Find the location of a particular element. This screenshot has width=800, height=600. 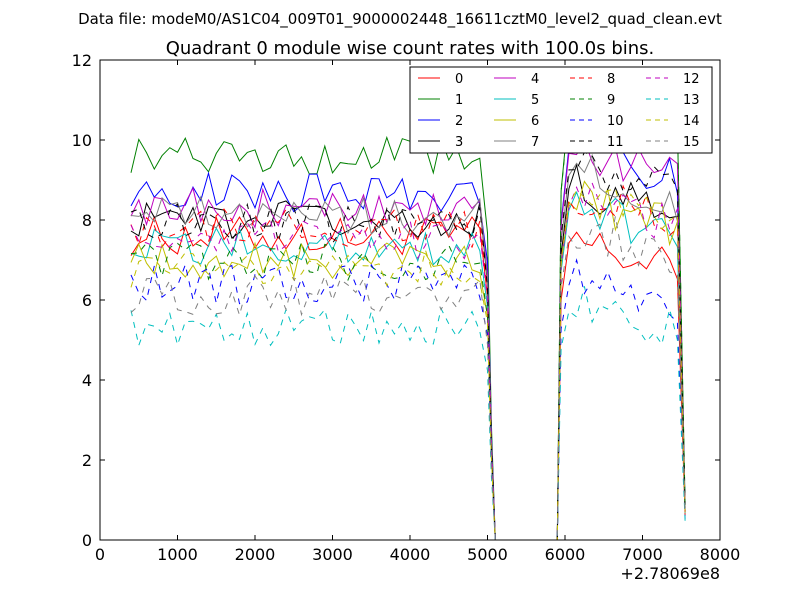

legend-label-0: 0 is located at coordinates (459, 79).